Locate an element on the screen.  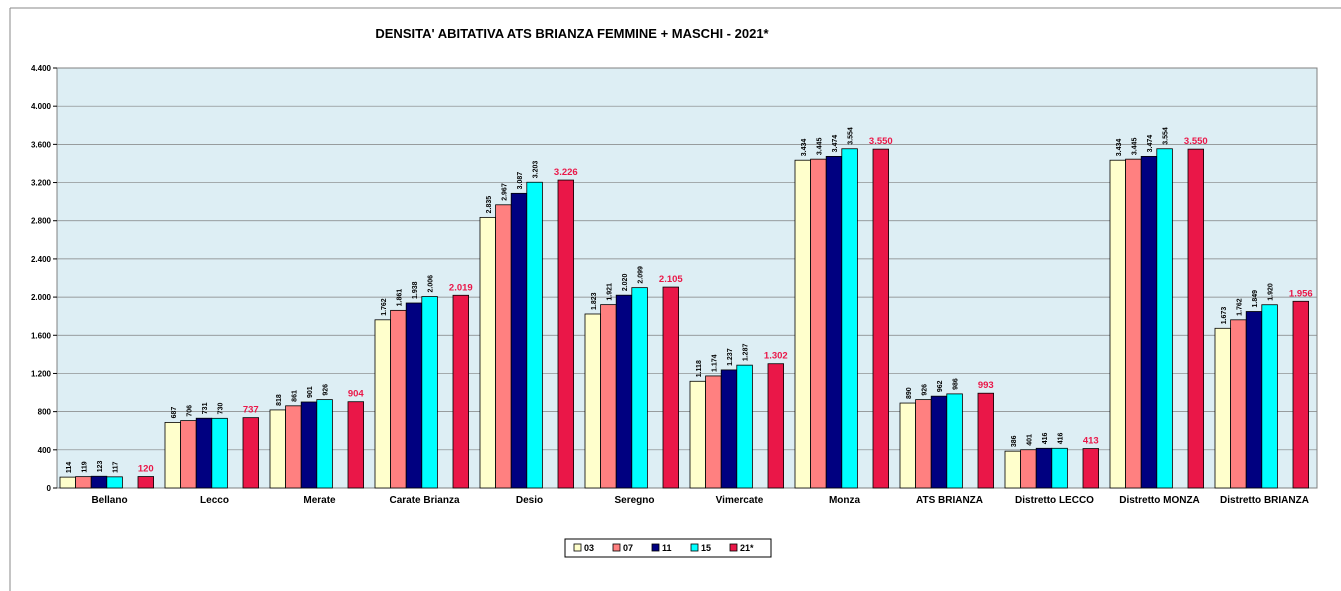
value-label: 3.474 is located at coordinates (1150, 144).